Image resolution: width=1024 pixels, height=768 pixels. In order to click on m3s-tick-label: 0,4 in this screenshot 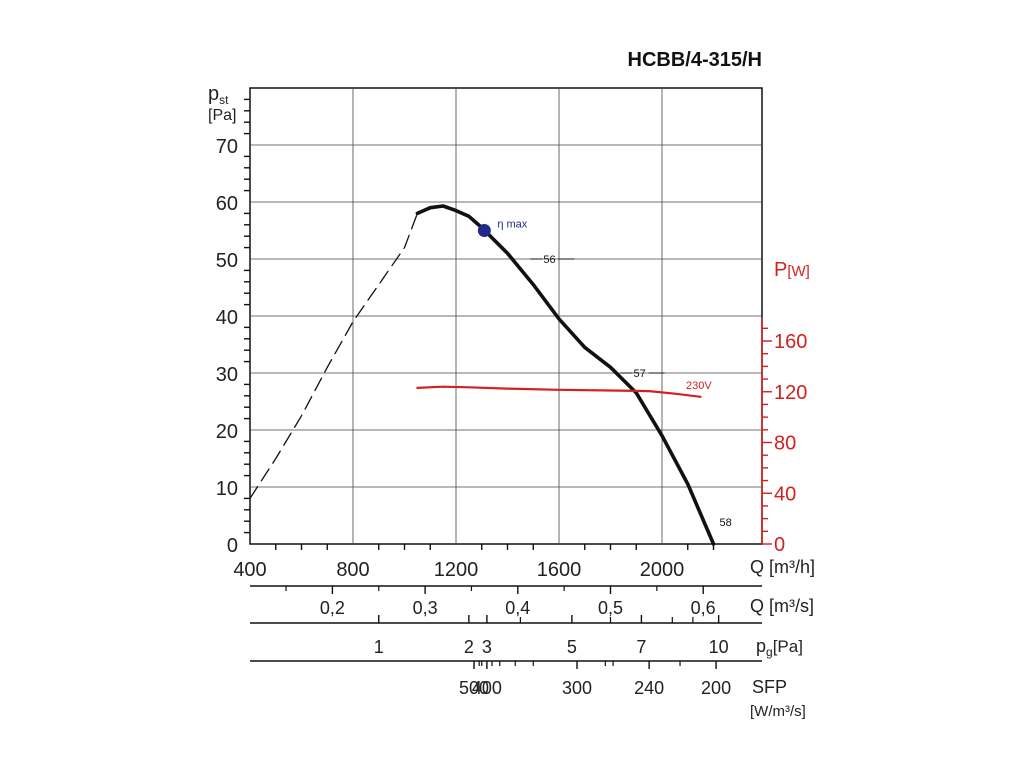, I will do `click(517, 608)`.